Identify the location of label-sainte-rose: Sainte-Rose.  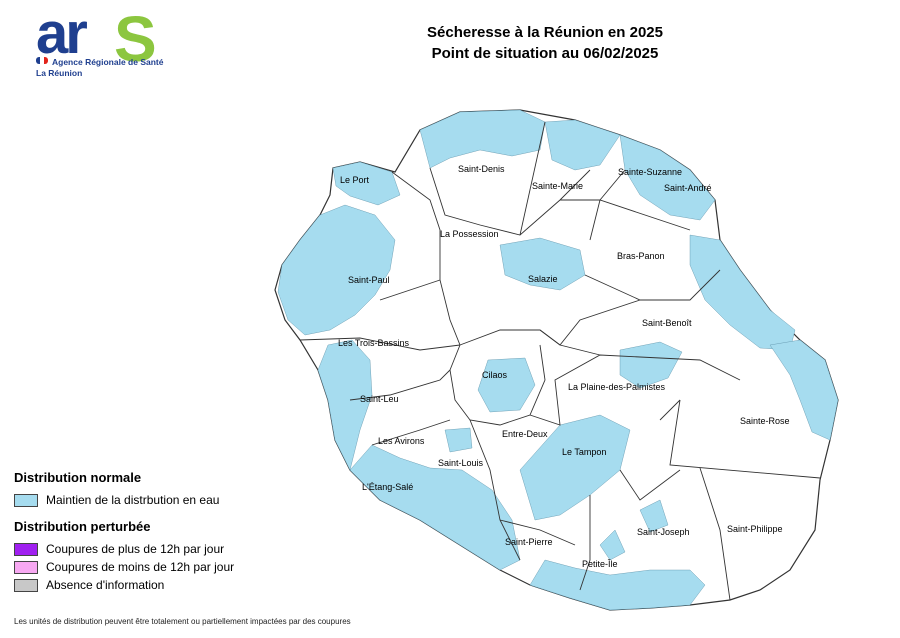
(765, 421).